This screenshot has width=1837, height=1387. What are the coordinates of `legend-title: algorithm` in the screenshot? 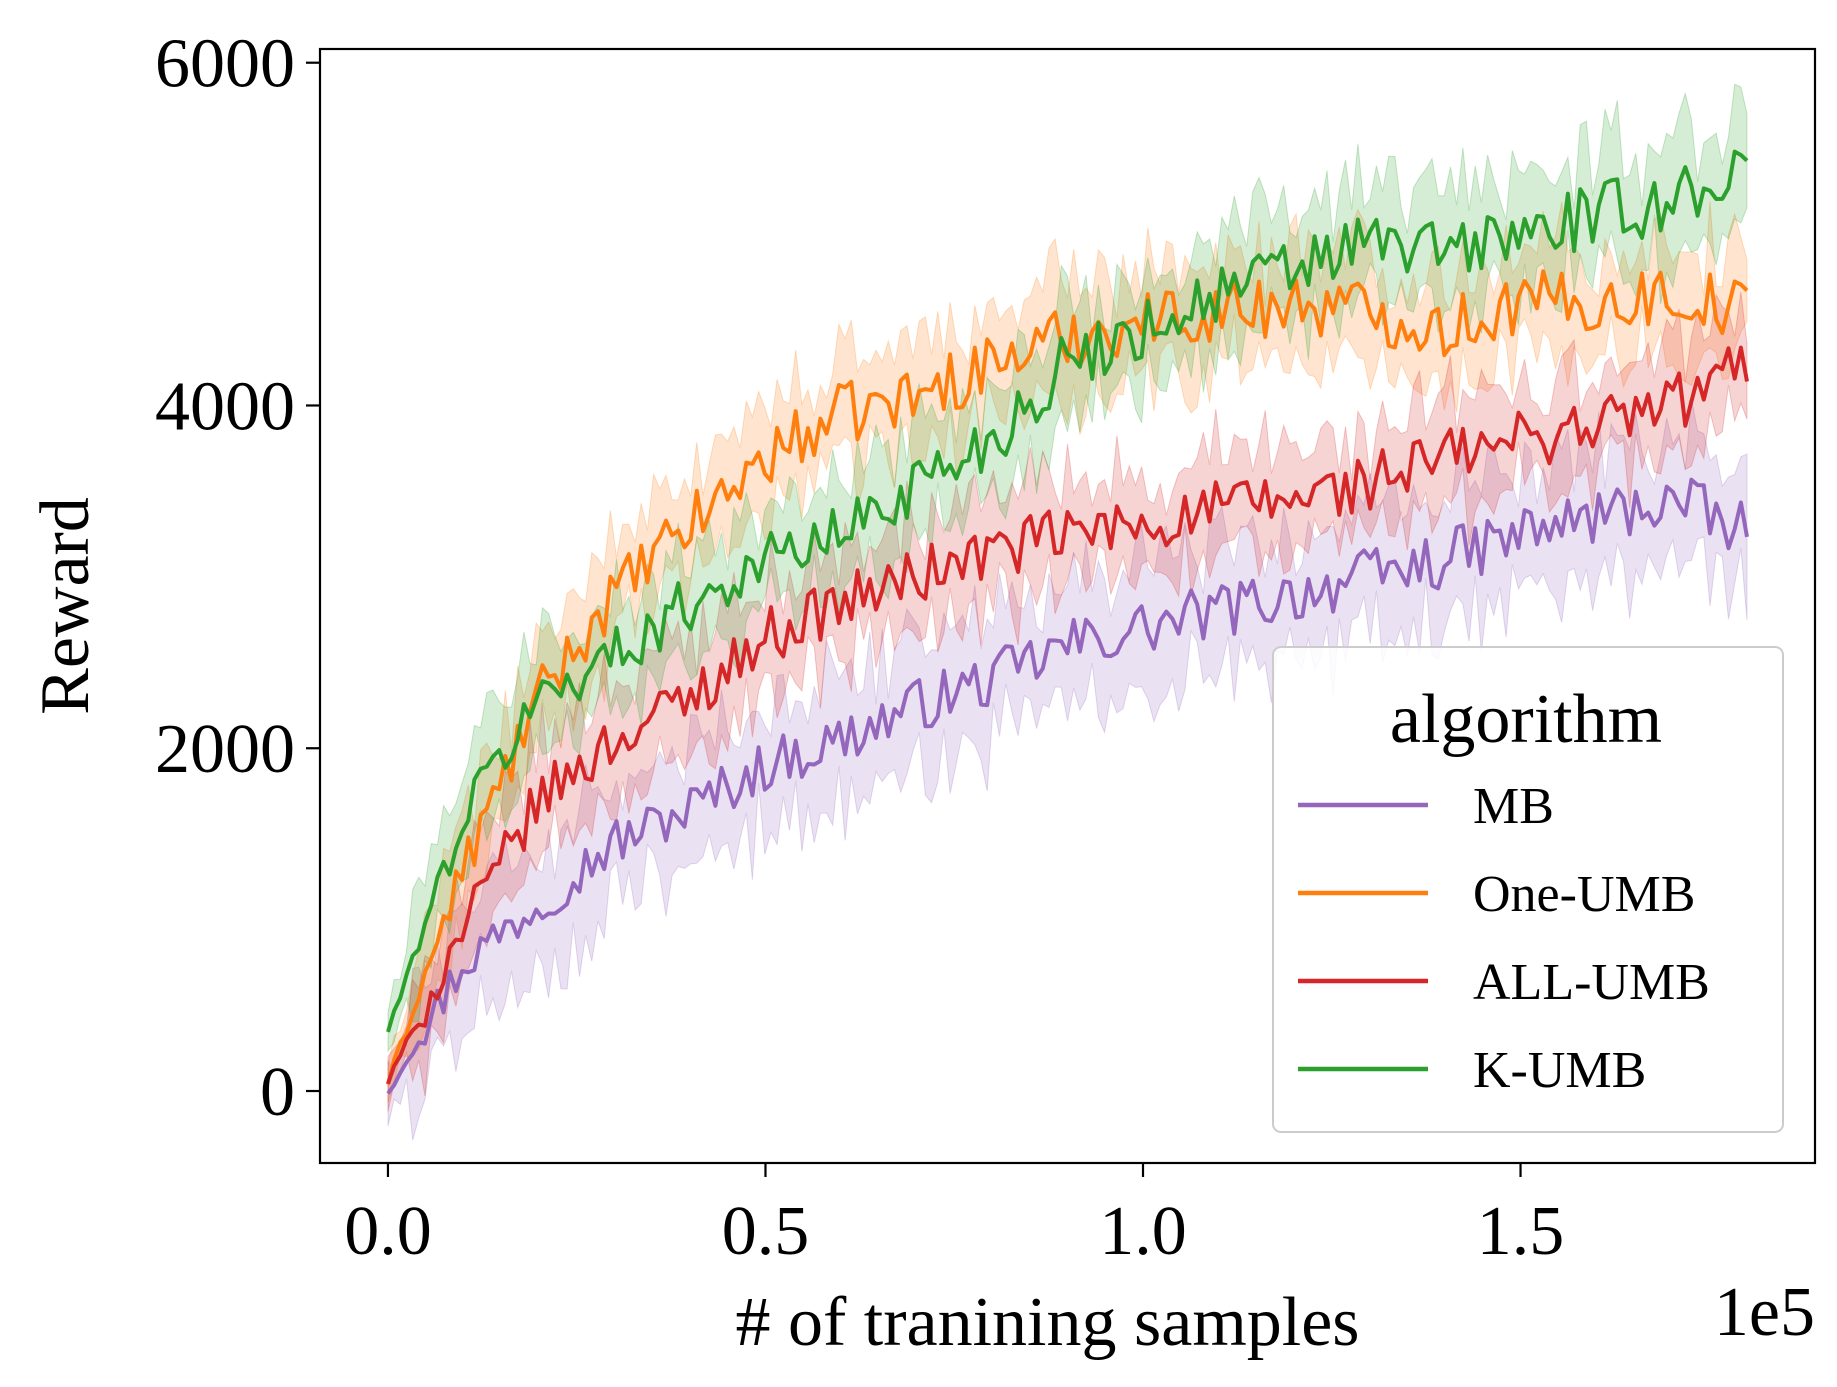 It's located at (1526, 719).